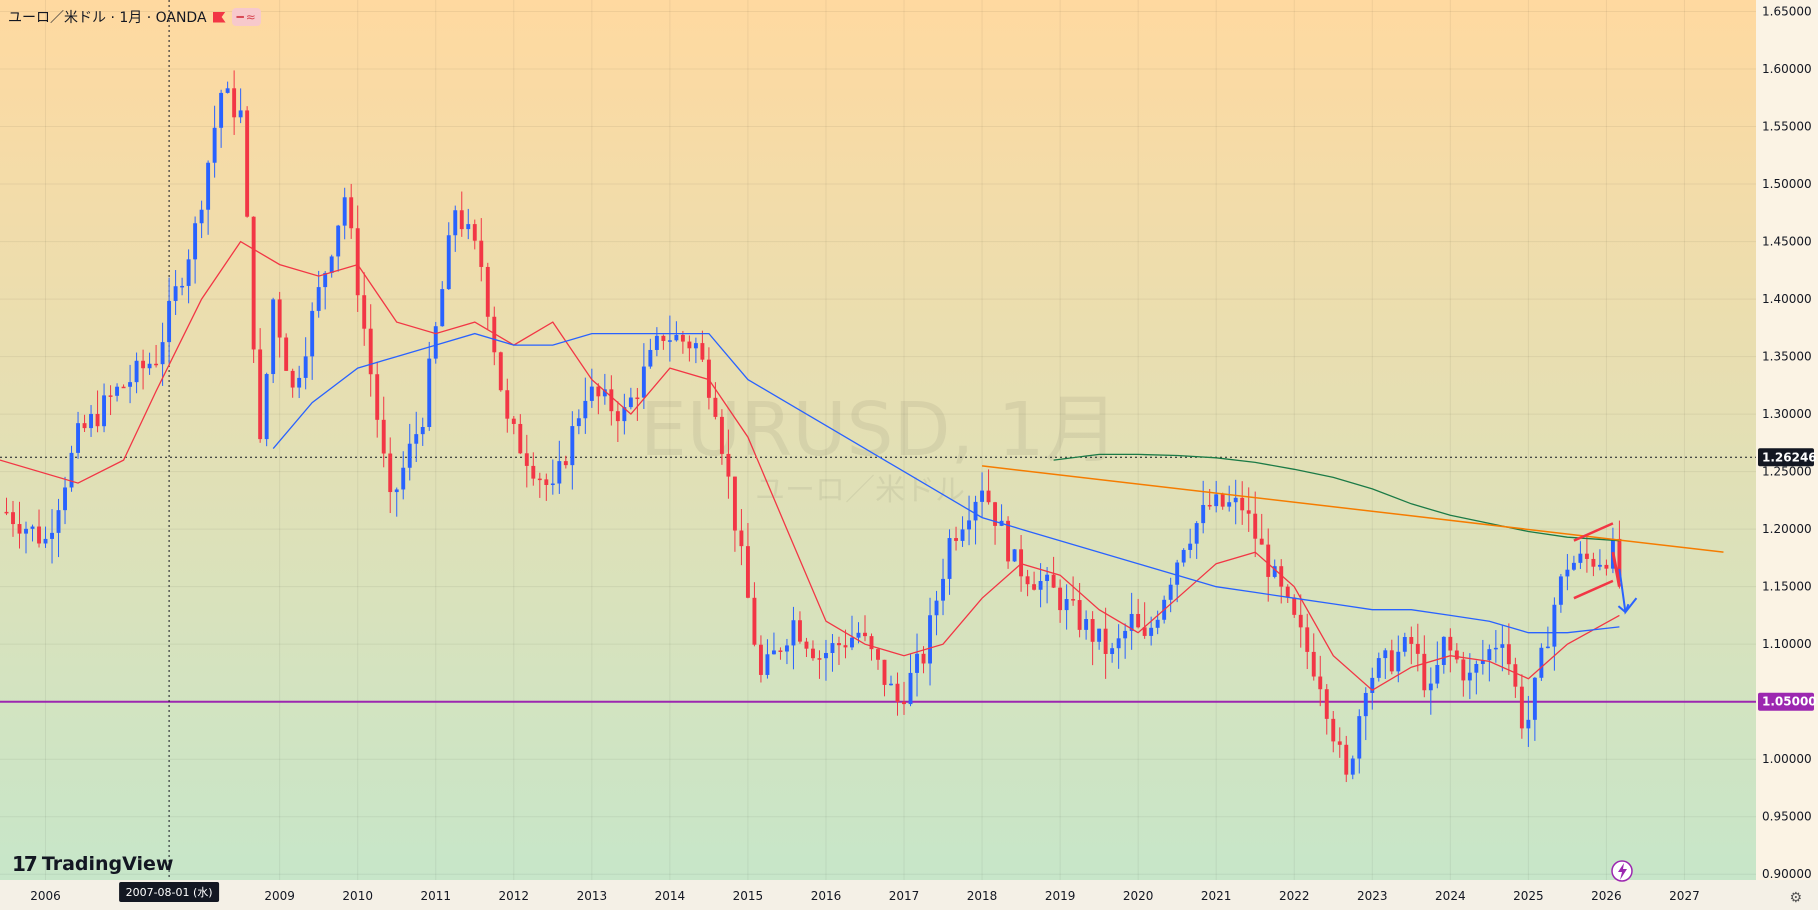 The image size is (1818, 910). What do you see at coordinates (670, 896) in the screenshot?
I see `time-tick-label: 2014` at bounding box center [670, 896].